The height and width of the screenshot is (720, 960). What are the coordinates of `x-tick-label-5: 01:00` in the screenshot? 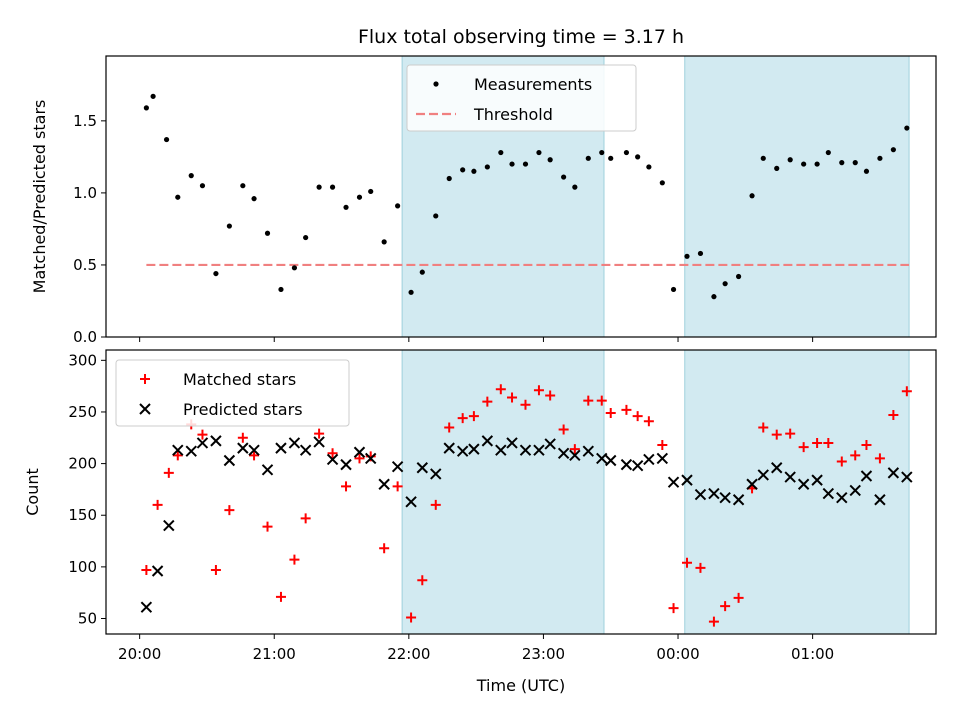 It's located at (812, 654).